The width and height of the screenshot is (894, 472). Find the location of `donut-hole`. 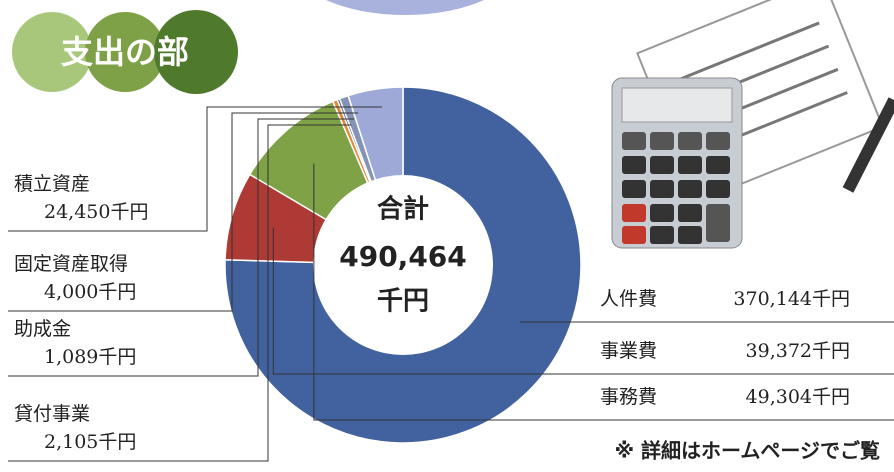

donut-hole is located at coordinates (403, 265).